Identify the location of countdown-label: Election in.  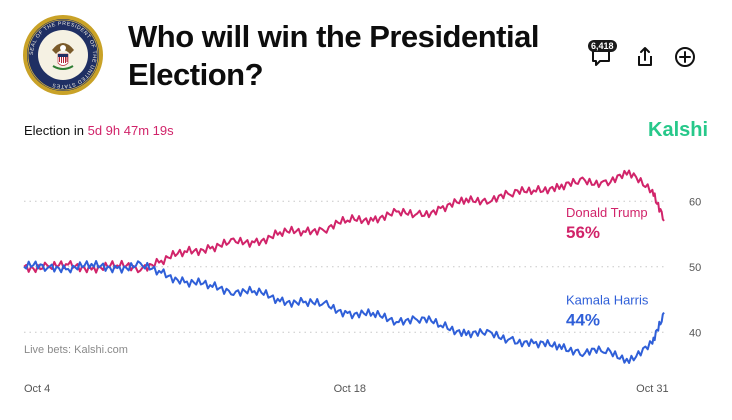
(54, 130).